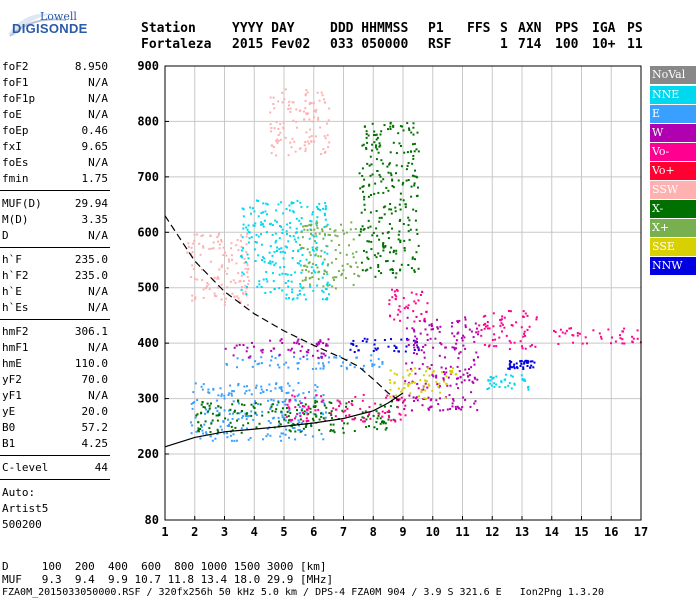 Image resolution: width=700 pixels, height=600 pixels. I want to click on param-row: h`F 235.0, so click(55, 260).